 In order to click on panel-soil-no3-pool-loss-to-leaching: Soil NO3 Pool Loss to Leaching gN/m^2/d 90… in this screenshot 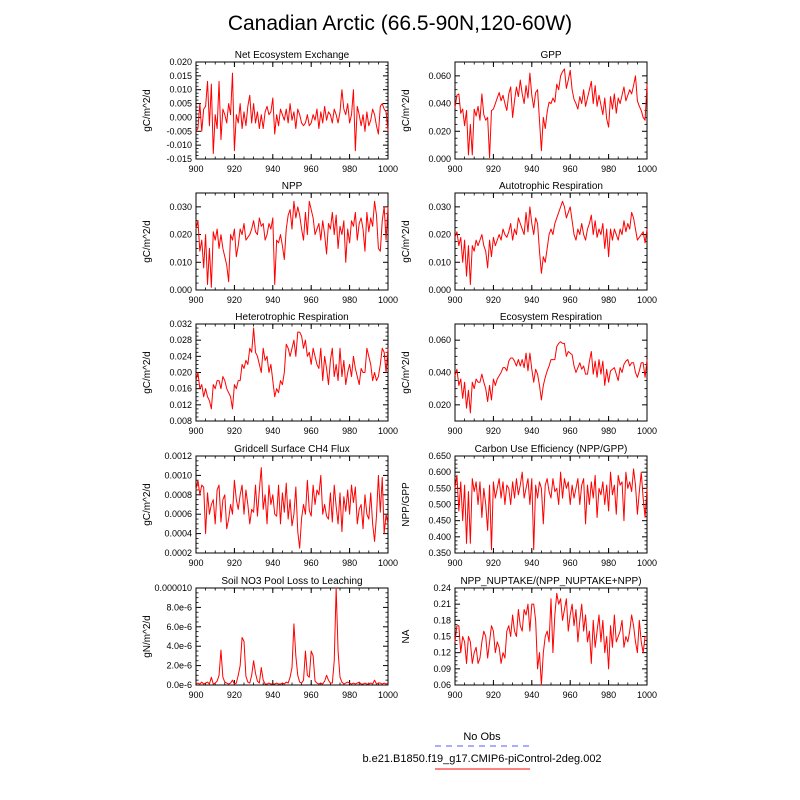, I will do `click(270, 638)`.